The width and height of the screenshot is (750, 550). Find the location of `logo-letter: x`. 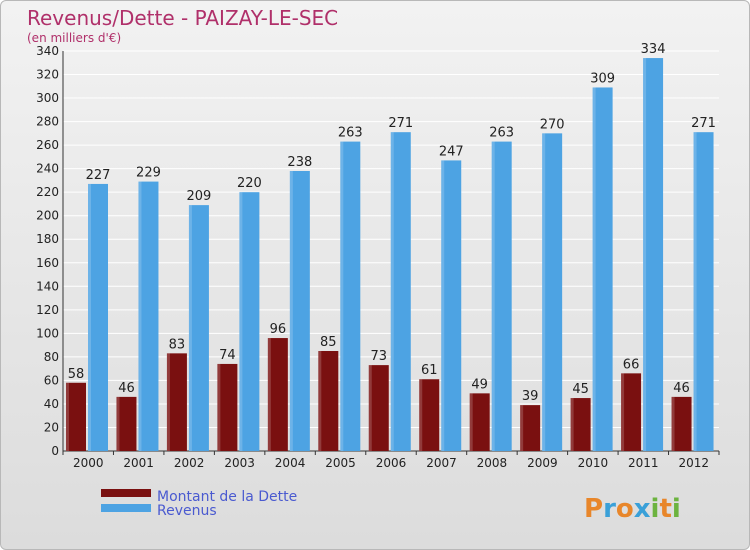

logo-letter: x is located at coordinates (642, 509).